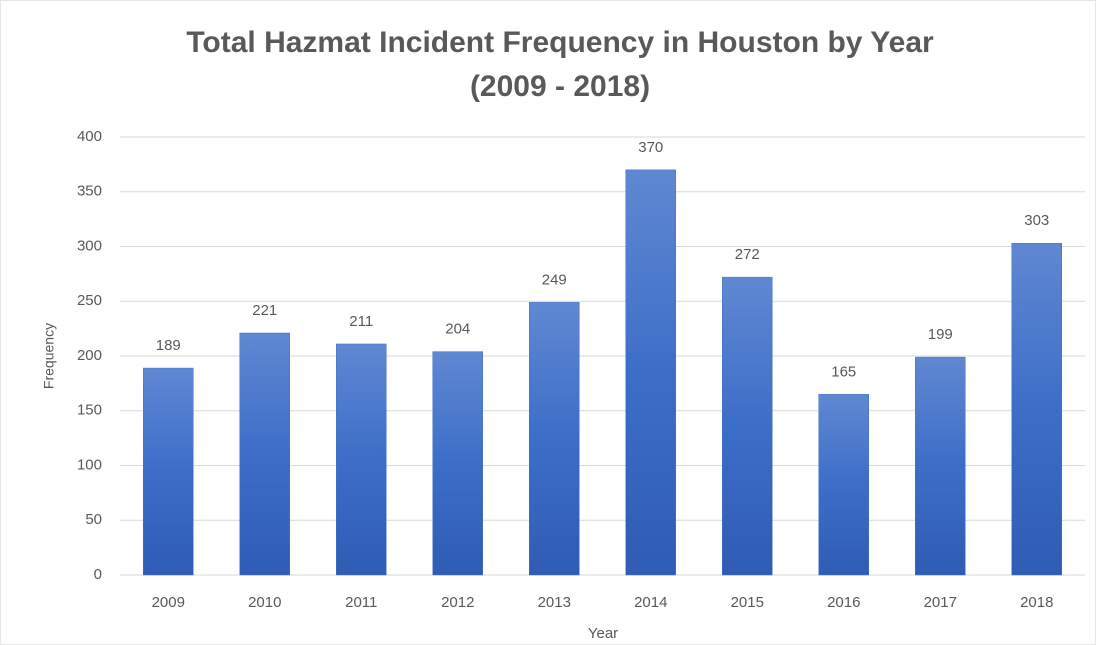 The image size is (1096, 645). What do you see at coordinates (264, 310) in the screenshot?
I see `data-label: 221` at bounding box center [264, 310].